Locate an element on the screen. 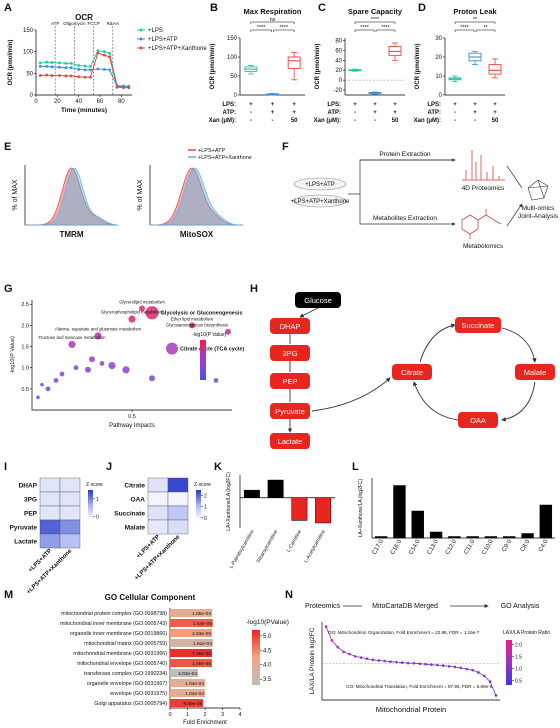 Image resolution: width=560 pixels, height=728 pixels. pathway-label: Ether lipid metabolism is located at coordinates (192, 318).